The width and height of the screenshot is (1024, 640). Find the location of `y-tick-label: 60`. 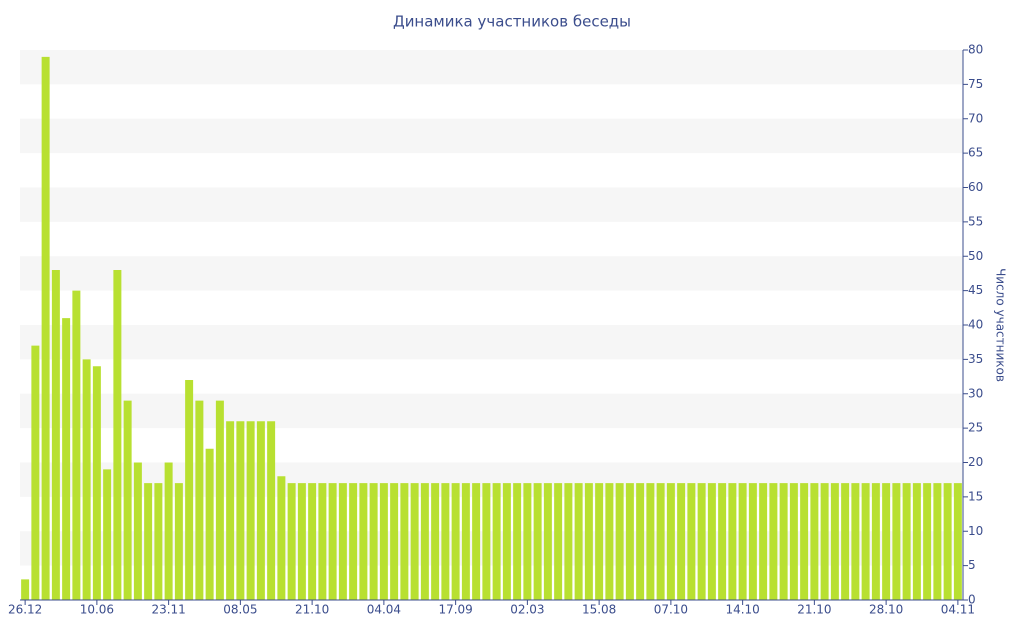

y-tick-label: 60 is located at coordinates (975, 187).